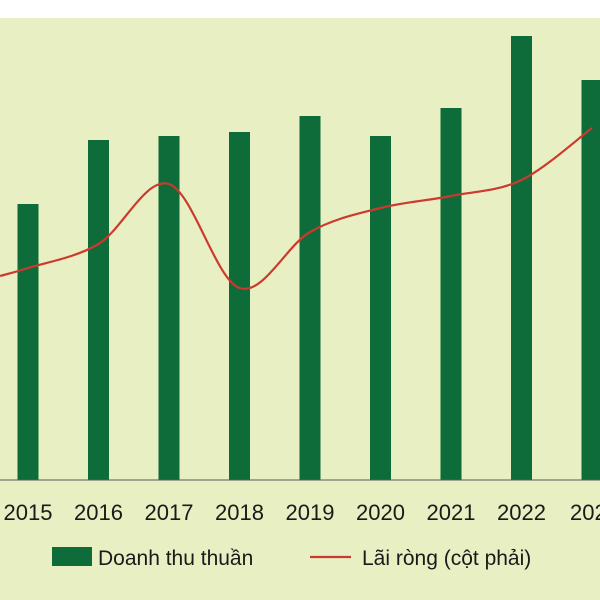 The width and height of the screenshot is (600, 600). Describe the element at coordinates (239, 306) in the screenshot. I see `bar-2018` at that location.